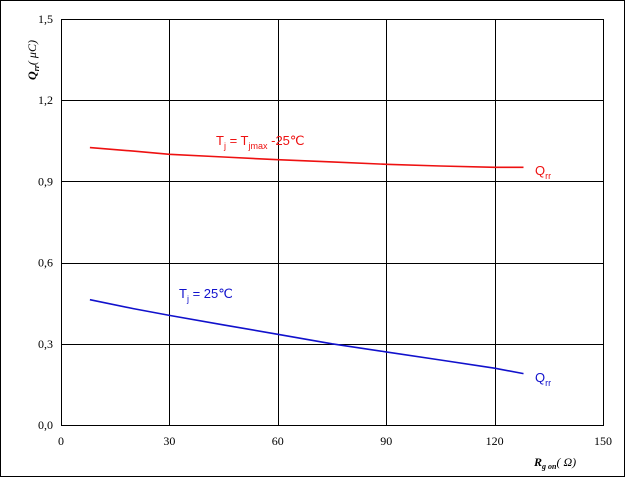  Describe the element at coordinates (495, 441) in the screenshot. I see `x-tick-label-4: 120` at that location.